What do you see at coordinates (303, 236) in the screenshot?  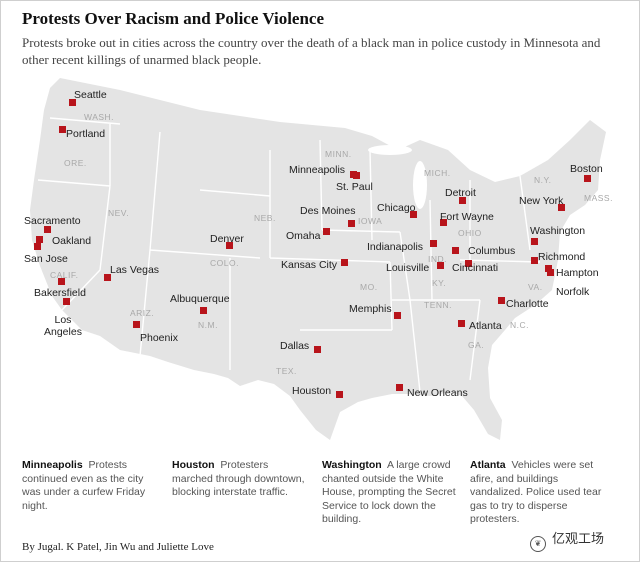 I see `city-label: Omaha` at bounding box center [303, 236].